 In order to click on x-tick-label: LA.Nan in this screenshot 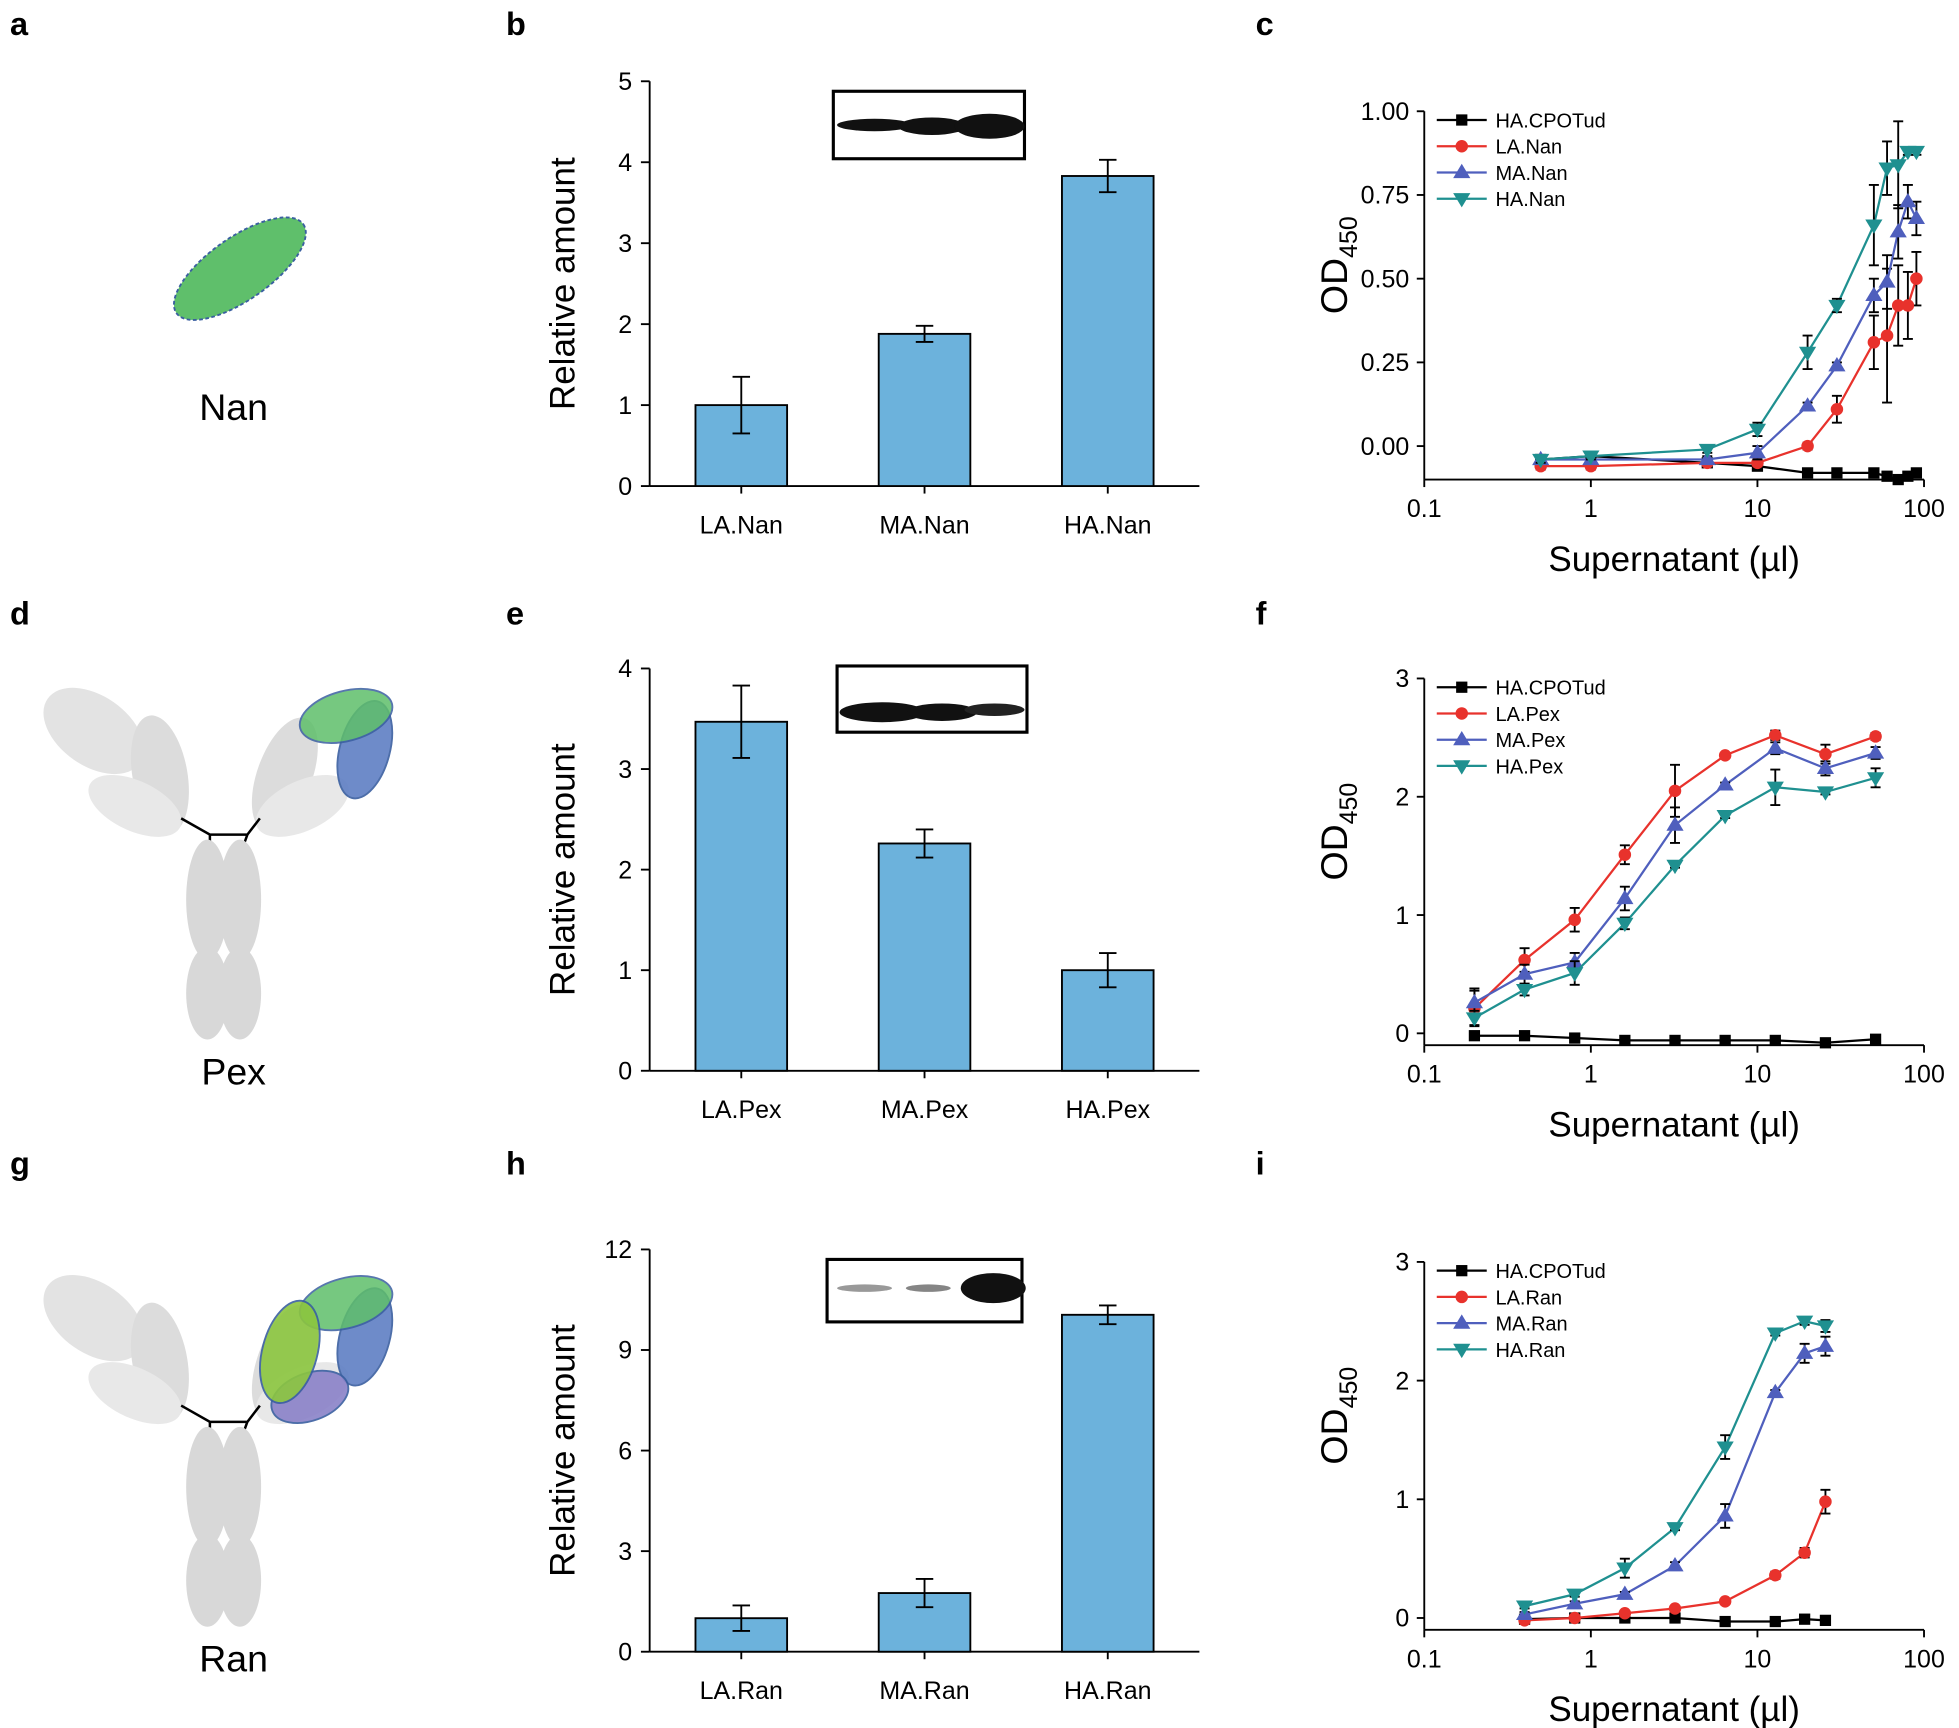, I will do `click(741, 526)`.